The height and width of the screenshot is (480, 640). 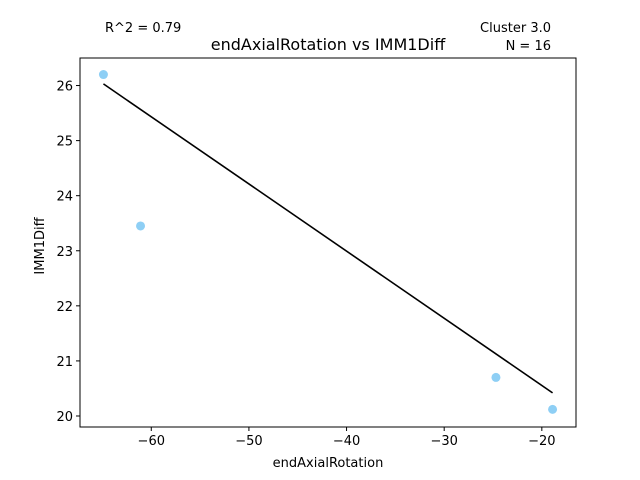 What do you see at coordinates (64, 197) in the screenshot?
I see `y-tick-label: 24` at bounding box center [64, 197].